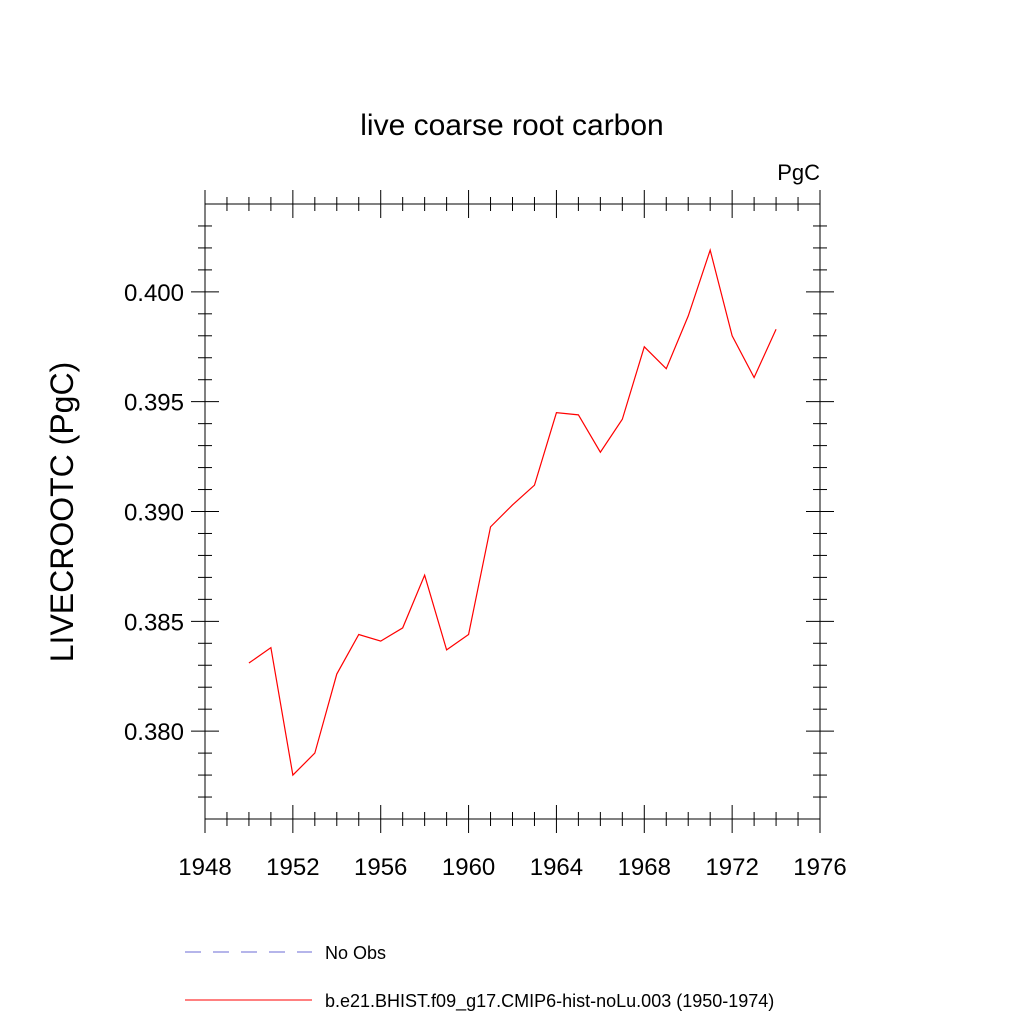 The height and width of the screenshot is (1029, 1024). What do you see at coordinates (292, 867) in the screenshot?
I see `x-tick-label: 1952` at bounding box center [292, 867].